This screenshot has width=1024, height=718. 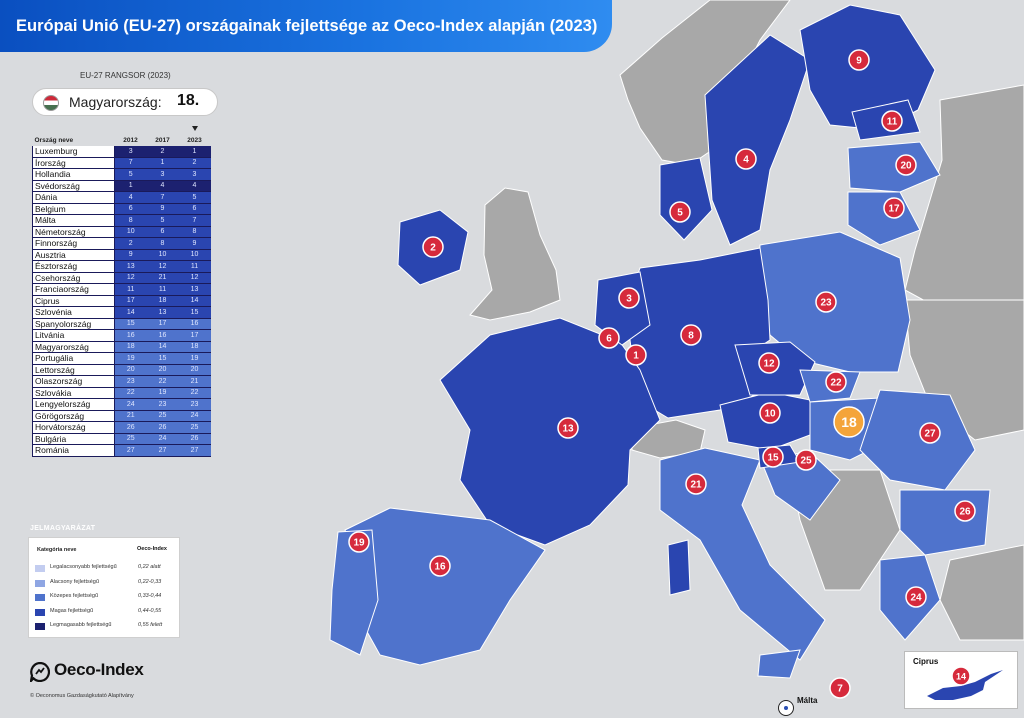 I want to click on hungary-rank-pill: Magyarország: 18., so click(x=125, y=102).